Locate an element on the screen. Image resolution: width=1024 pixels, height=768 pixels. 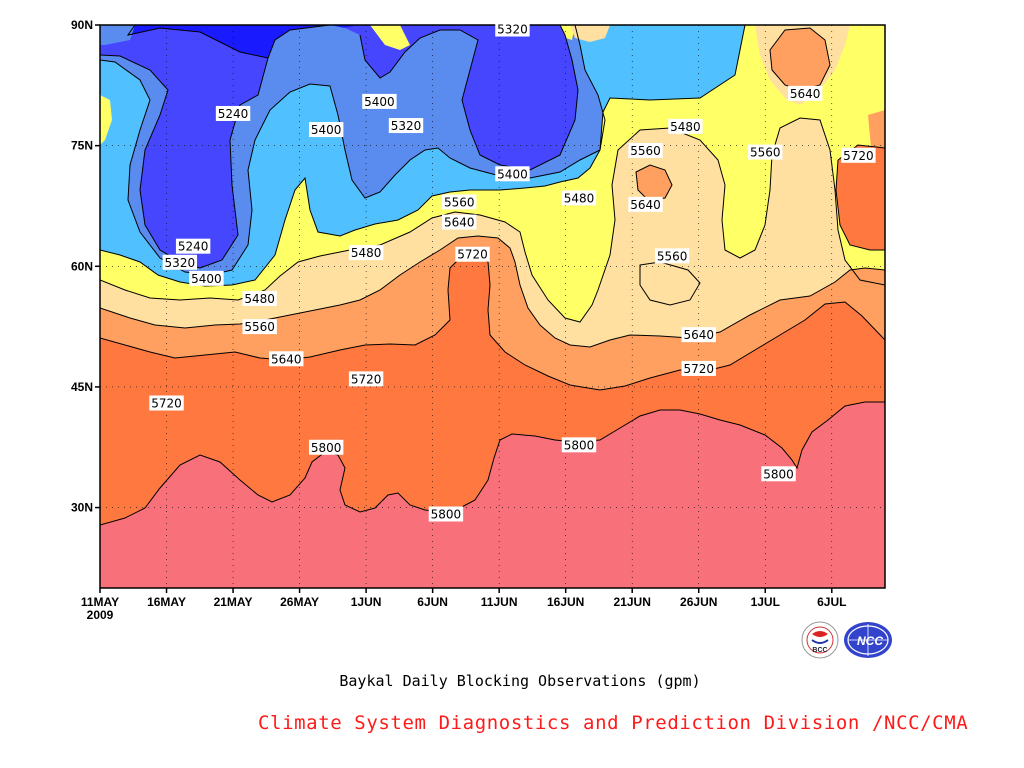
y-tick-label: 30N is located at coordinates (82, 508).